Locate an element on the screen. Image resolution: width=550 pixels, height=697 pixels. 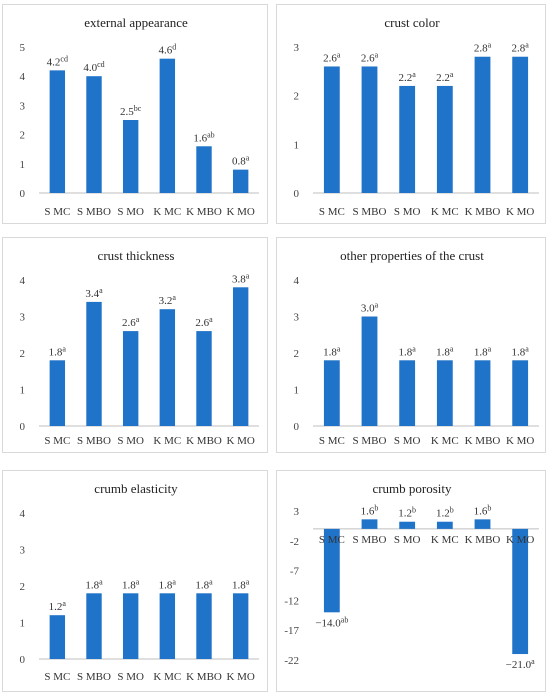
y-tick-label: 5 is located at coordinates (23, 48).